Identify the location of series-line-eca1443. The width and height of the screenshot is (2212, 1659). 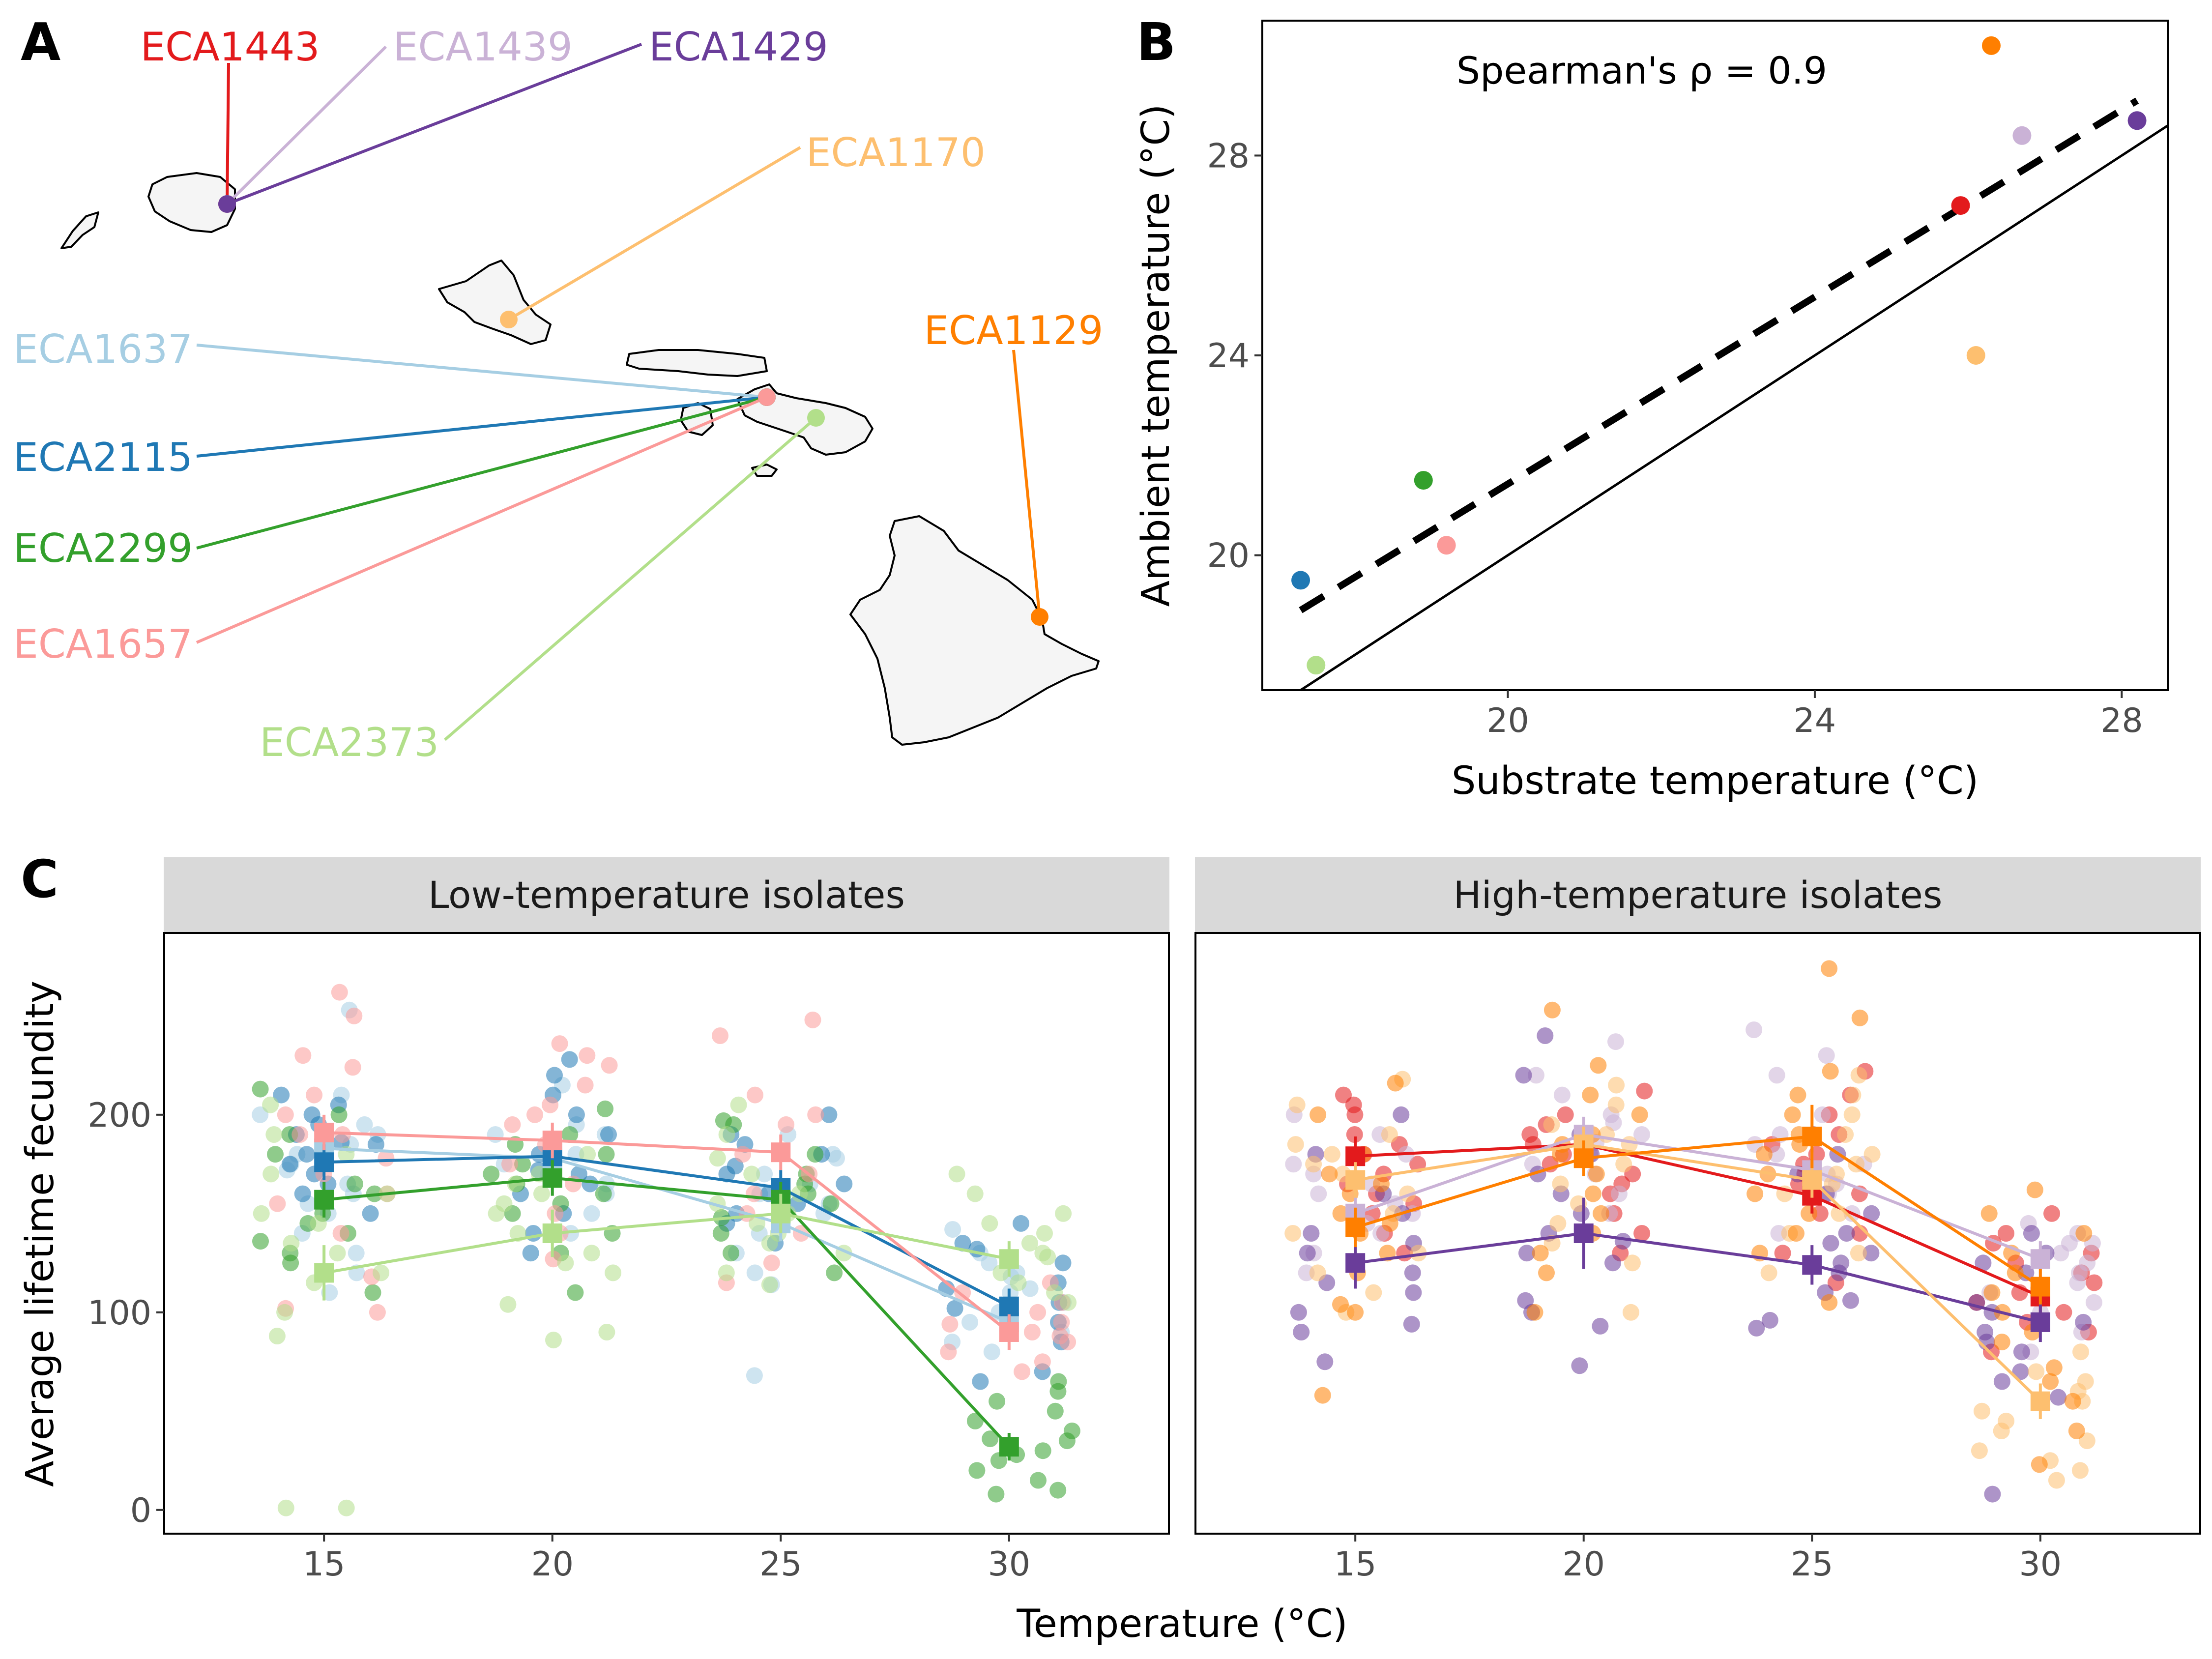
(1698, 1221).